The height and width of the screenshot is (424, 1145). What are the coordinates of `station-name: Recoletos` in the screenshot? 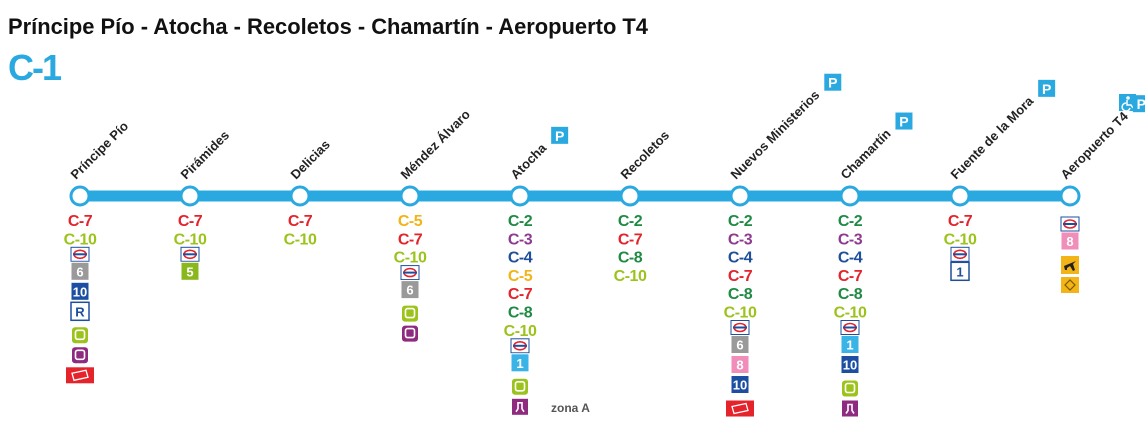 It's located at (645, 155).